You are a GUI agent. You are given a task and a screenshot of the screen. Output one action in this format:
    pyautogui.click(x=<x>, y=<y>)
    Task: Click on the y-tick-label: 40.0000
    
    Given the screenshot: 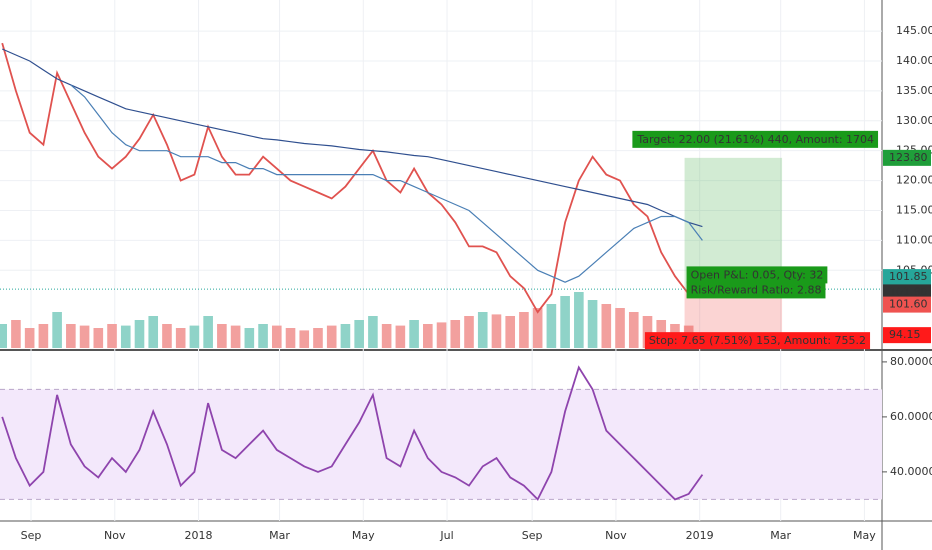 What is the action you would take?
    pyautogui.click(x=911, y=471)
    